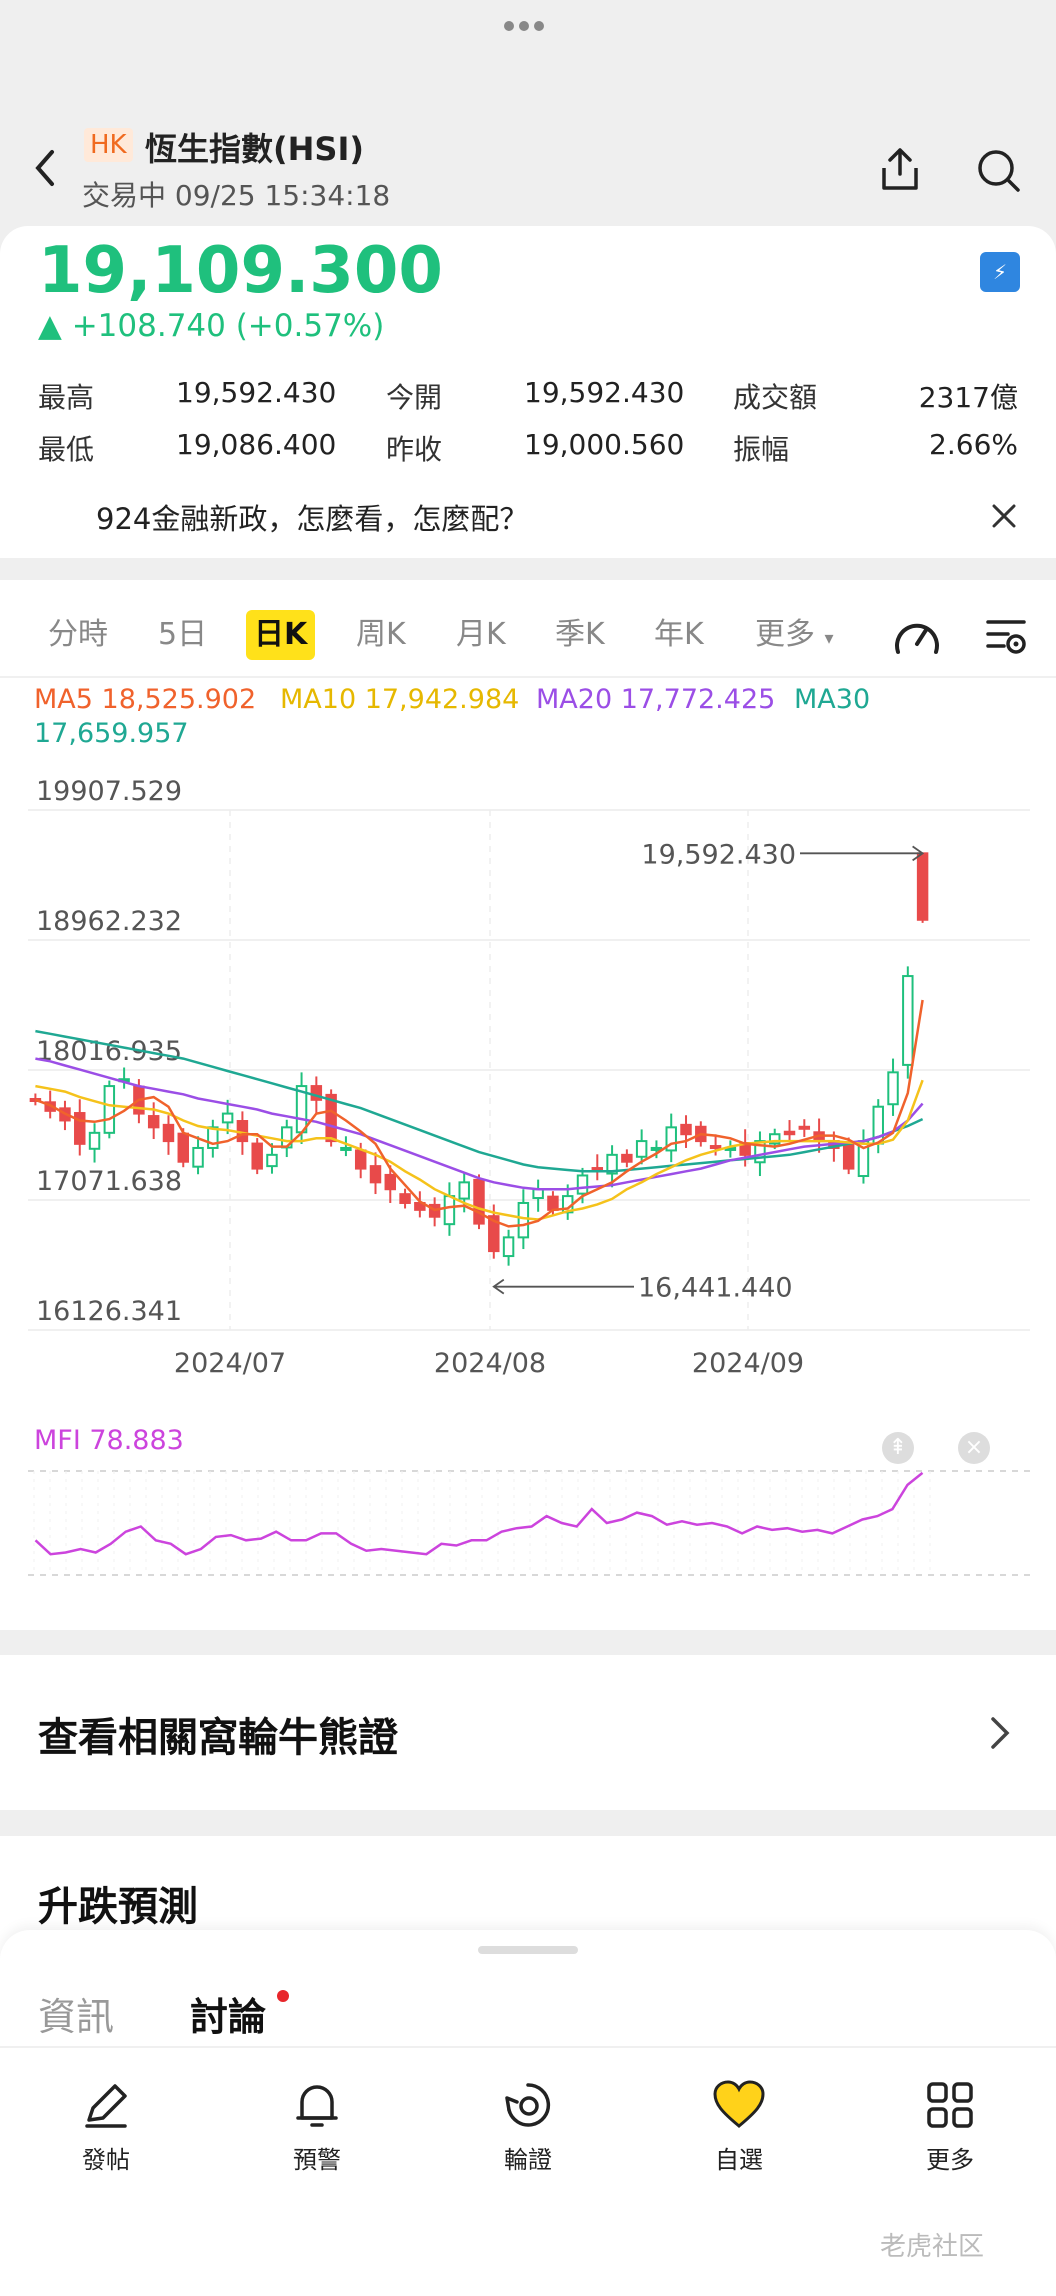  I want to click on caret-down-icon: ▾, so click(829, 638).